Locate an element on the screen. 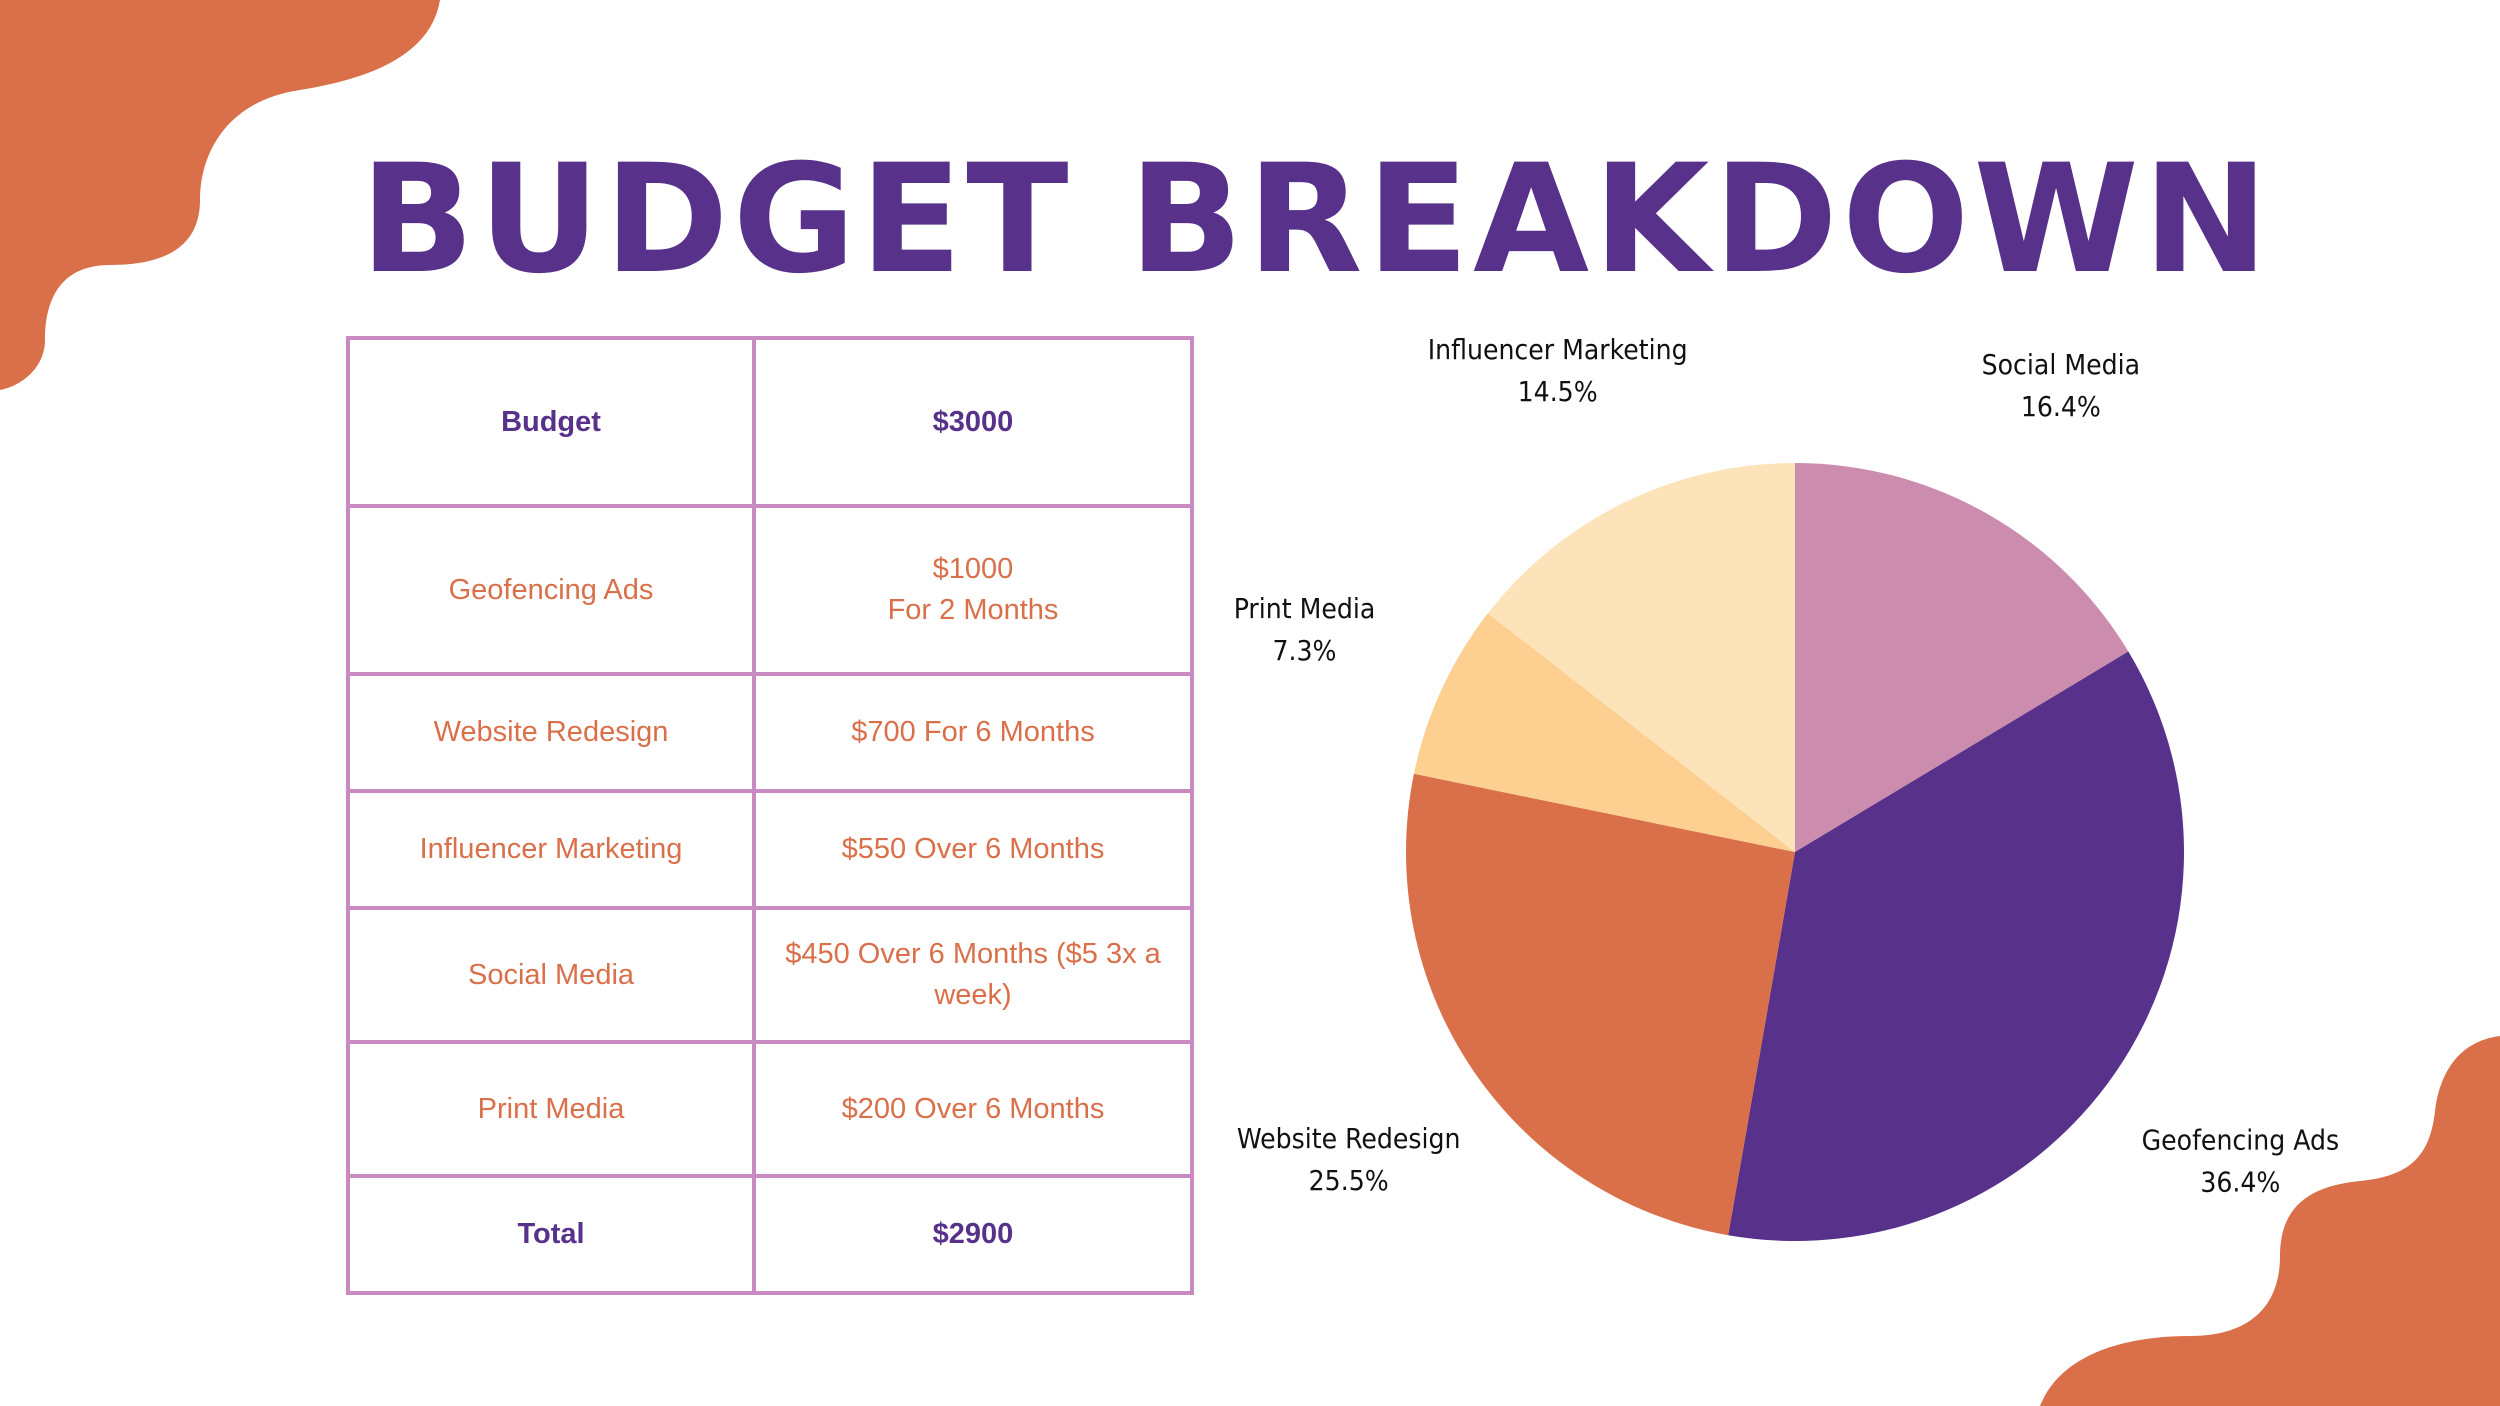  slice-percent: 7.3% is located at coordinates (1305, 650).